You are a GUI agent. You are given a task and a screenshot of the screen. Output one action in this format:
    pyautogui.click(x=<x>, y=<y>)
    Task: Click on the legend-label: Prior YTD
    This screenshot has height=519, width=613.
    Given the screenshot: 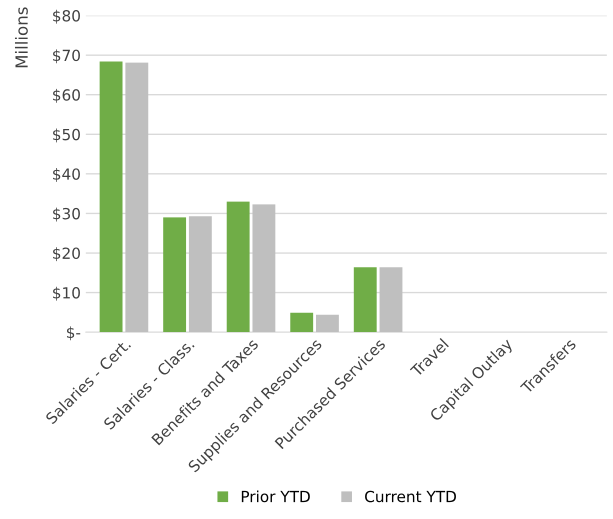 What is the action you would take?
    pyautogui.click(x=276, y=496)
    